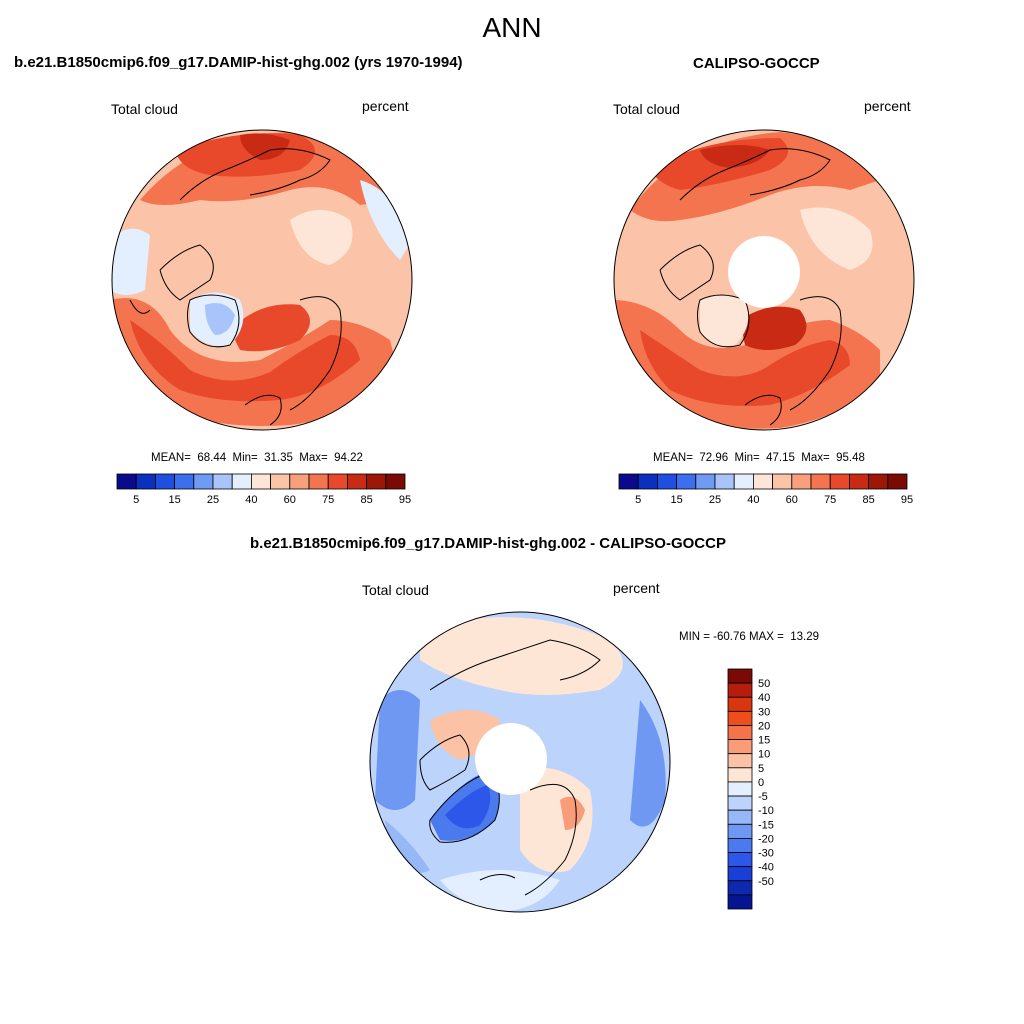 The image size is (1024, 1024). What do you see at coordinates (766, 839) in the screenshot?
I see `panel3-colorbar-tick-label: -20` at bounding box center [766, 839].